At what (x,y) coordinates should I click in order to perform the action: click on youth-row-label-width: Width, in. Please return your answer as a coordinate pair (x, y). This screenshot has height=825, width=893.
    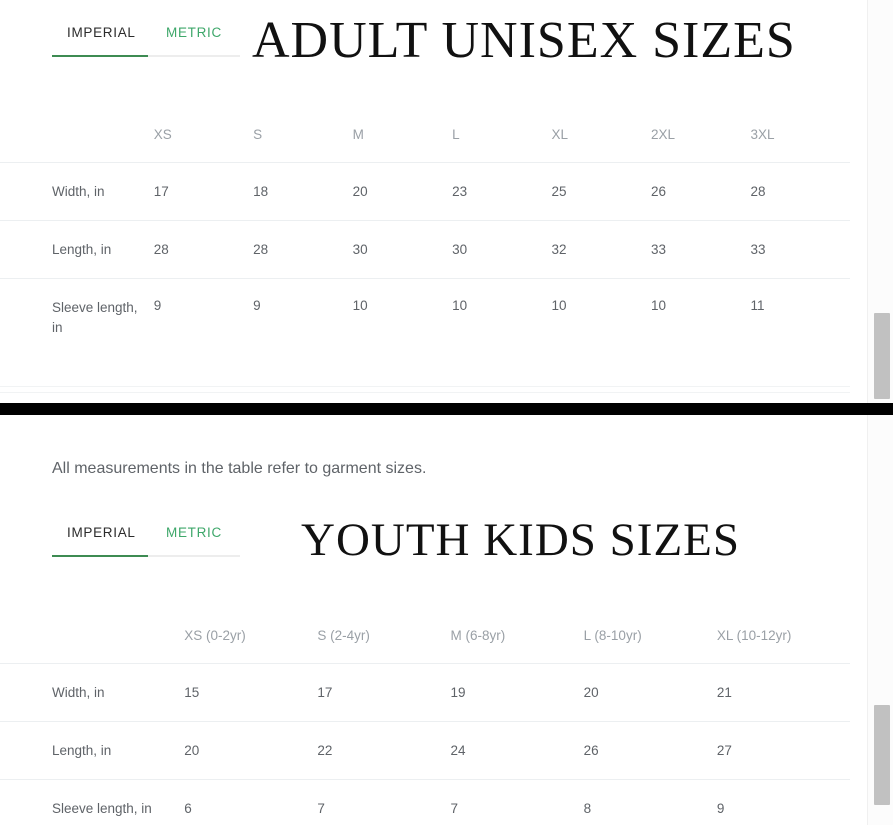
    Looking at the image, I should click on (92, 692).